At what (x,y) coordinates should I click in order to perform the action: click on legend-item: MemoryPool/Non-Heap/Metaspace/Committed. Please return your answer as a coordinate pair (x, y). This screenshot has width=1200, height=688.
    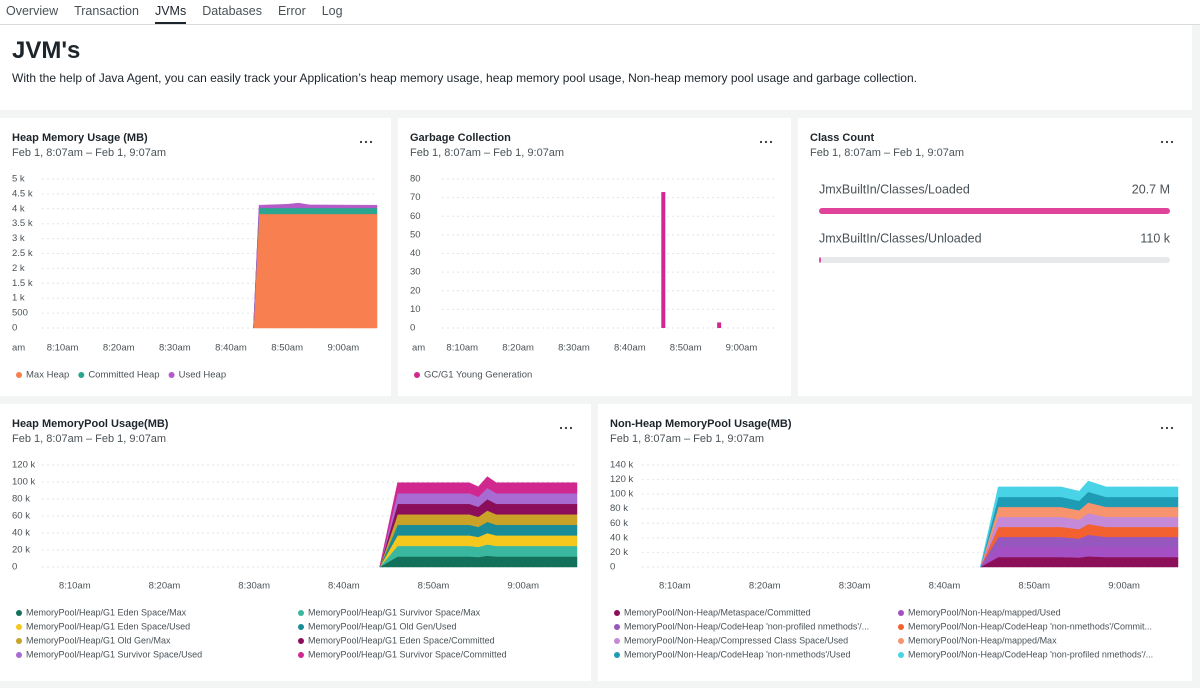
    Looking at the image, I should click on (712, 612).